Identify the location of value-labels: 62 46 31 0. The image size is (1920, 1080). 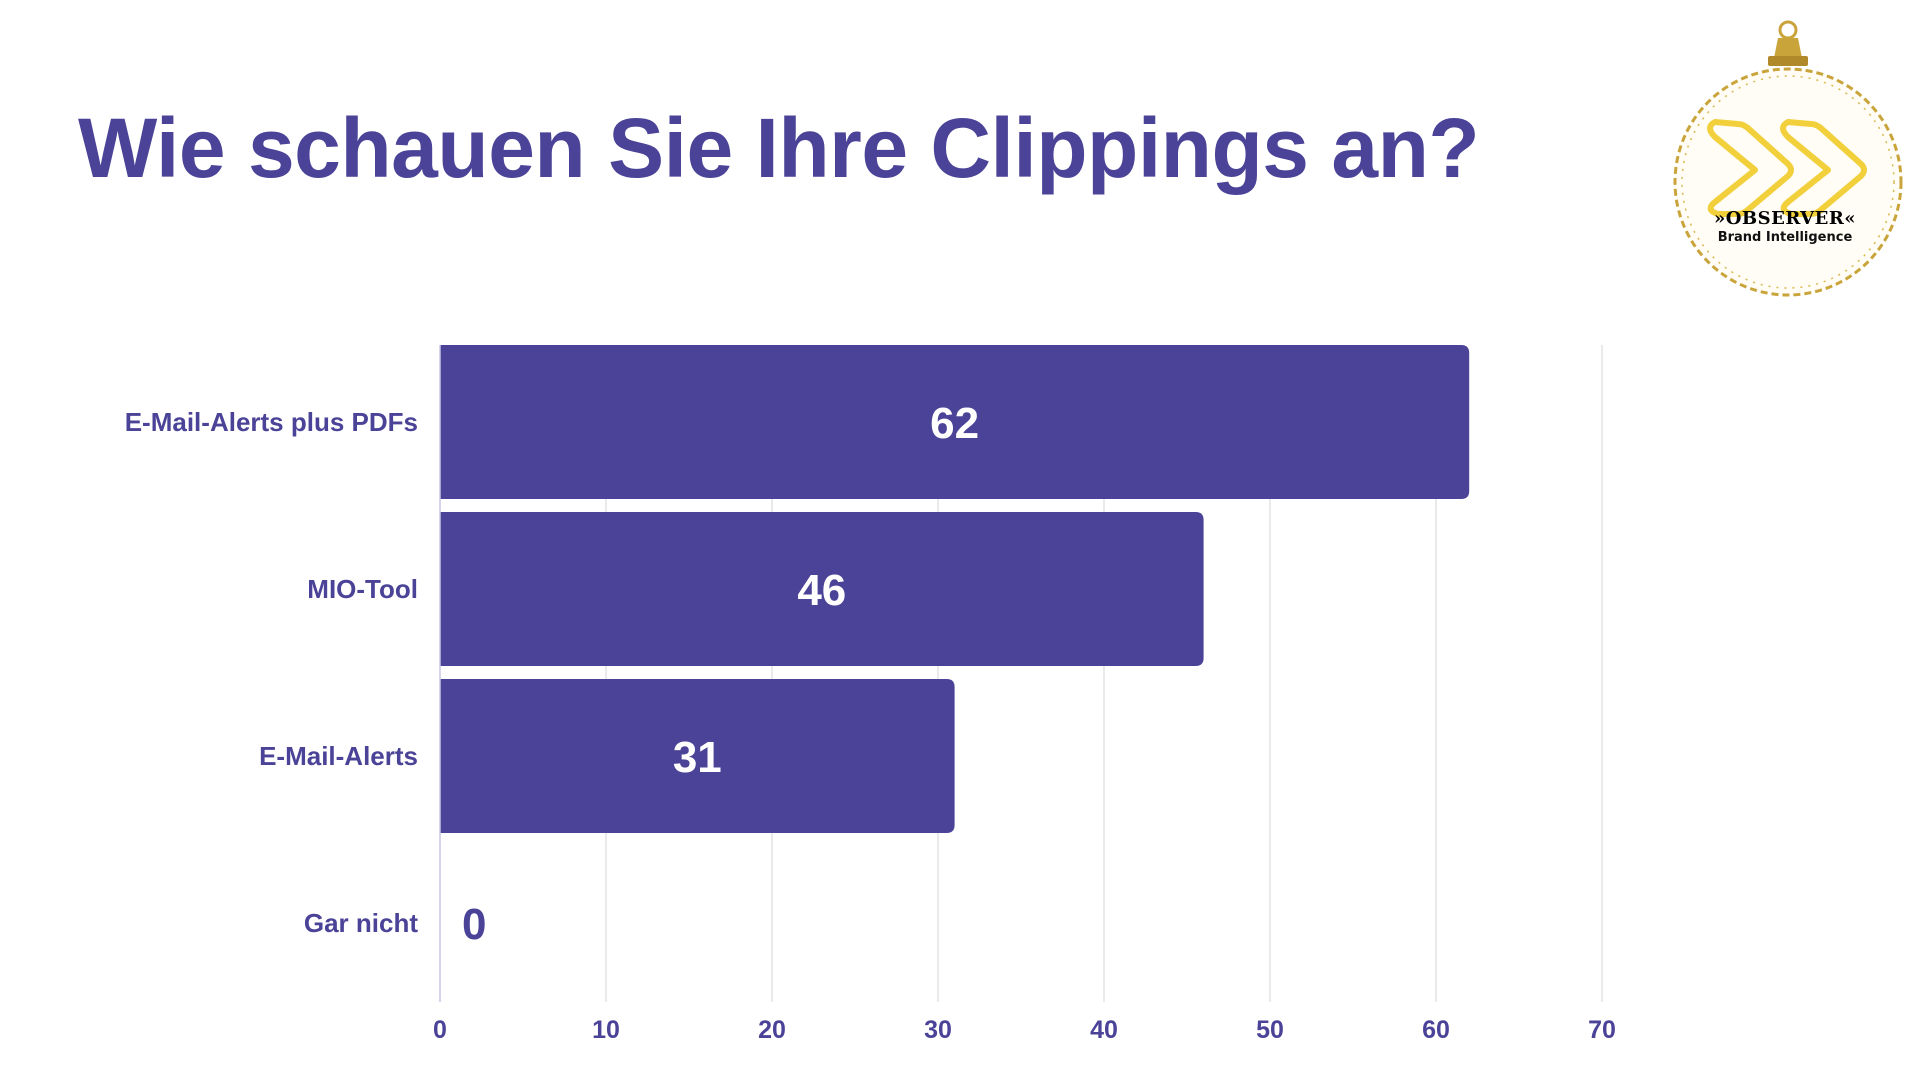
(720, 674).